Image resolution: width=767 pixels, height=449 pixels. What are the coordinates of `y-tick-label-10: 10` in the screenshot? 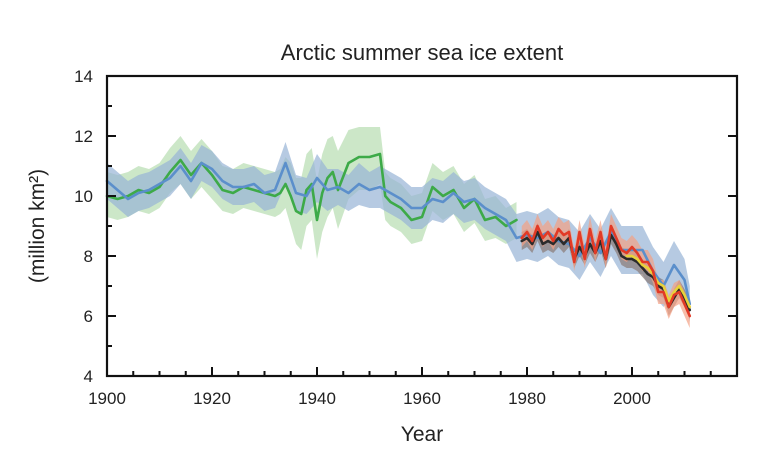 It's located at (83, 196).